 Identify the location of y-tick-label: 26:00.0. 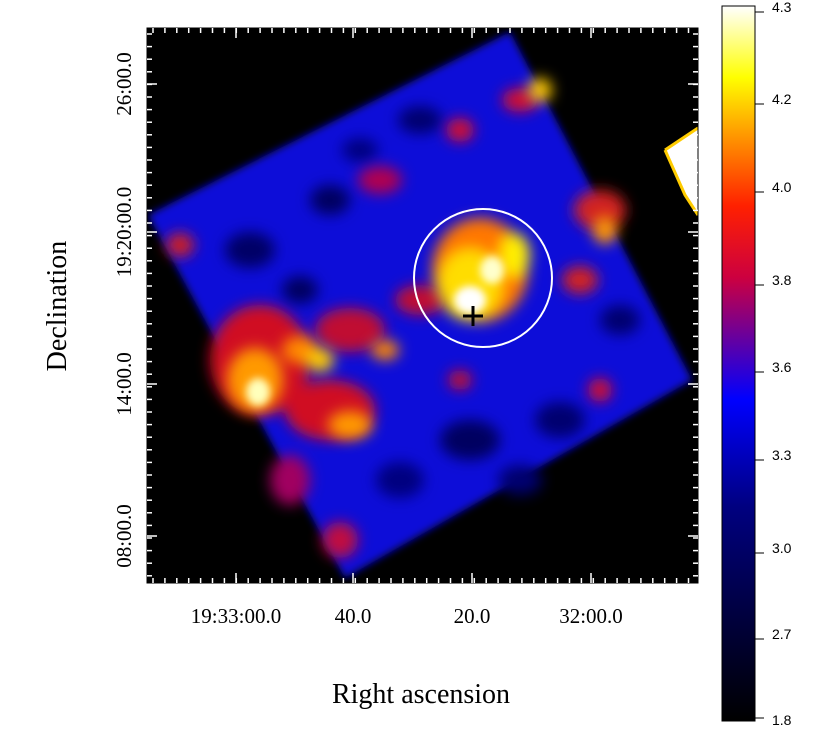
(124, 84).